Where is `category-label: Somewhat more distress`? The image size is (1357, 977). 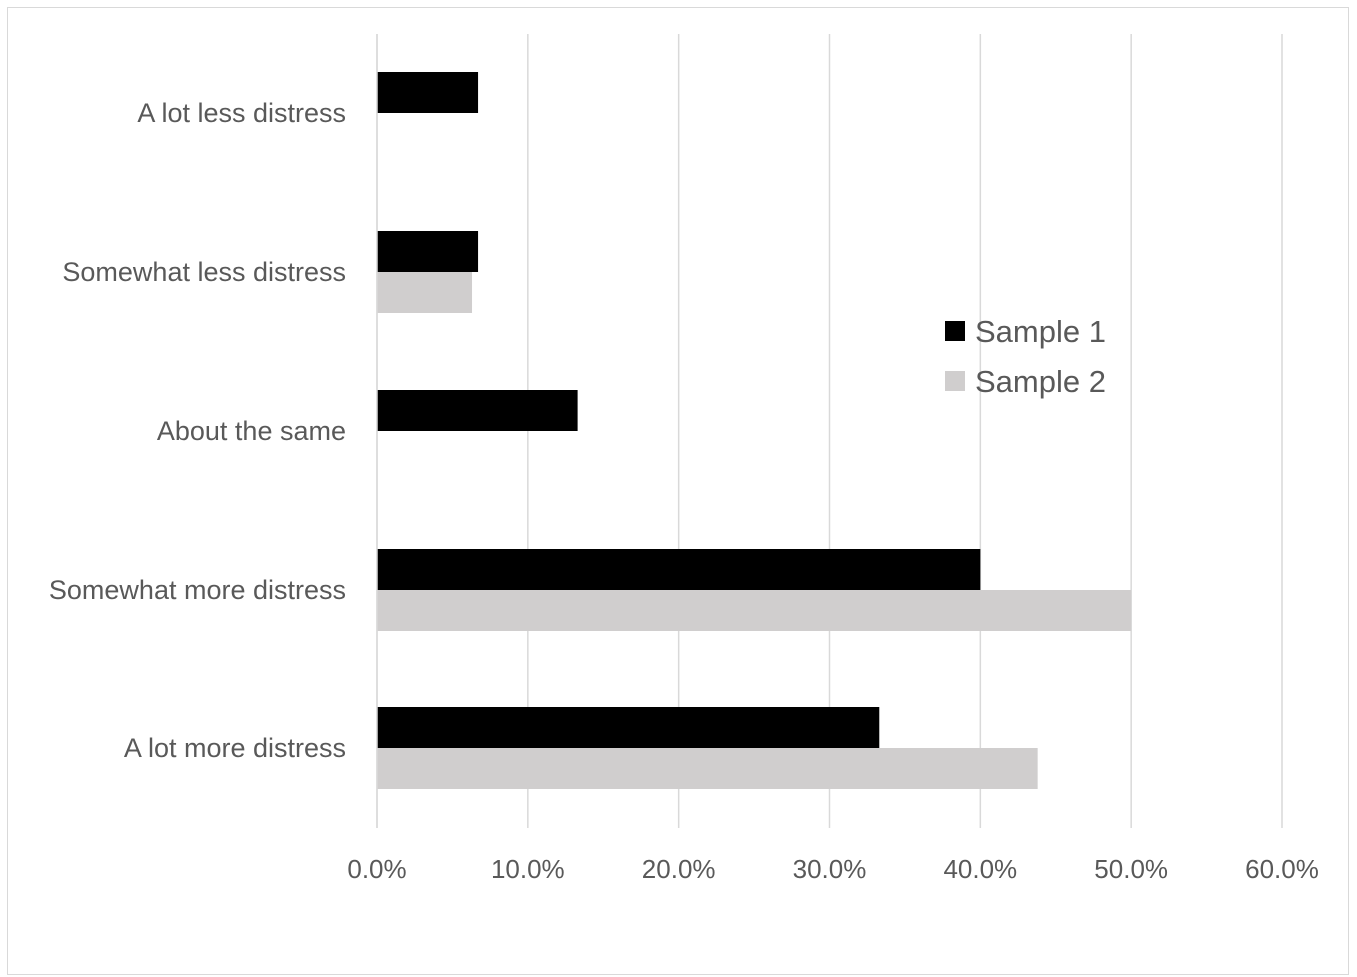 category-label: Somewhat more distress is located at coordinates (197, 590).